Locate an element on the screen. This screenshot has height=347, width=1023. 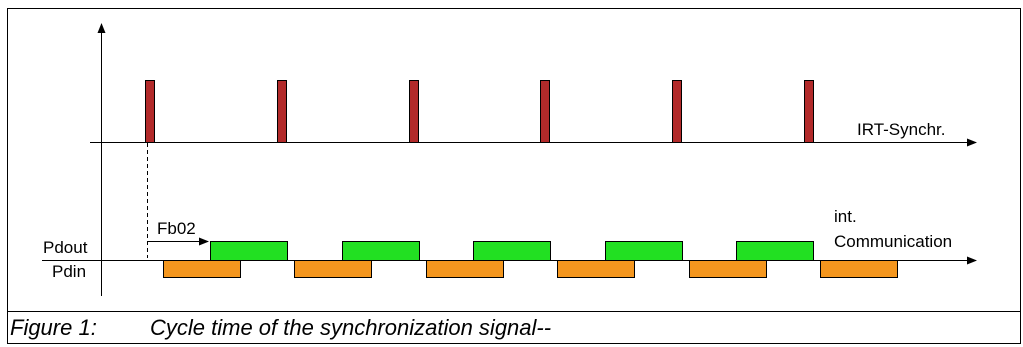
pdout-label: Pdout is located at coordinates (65, 247).